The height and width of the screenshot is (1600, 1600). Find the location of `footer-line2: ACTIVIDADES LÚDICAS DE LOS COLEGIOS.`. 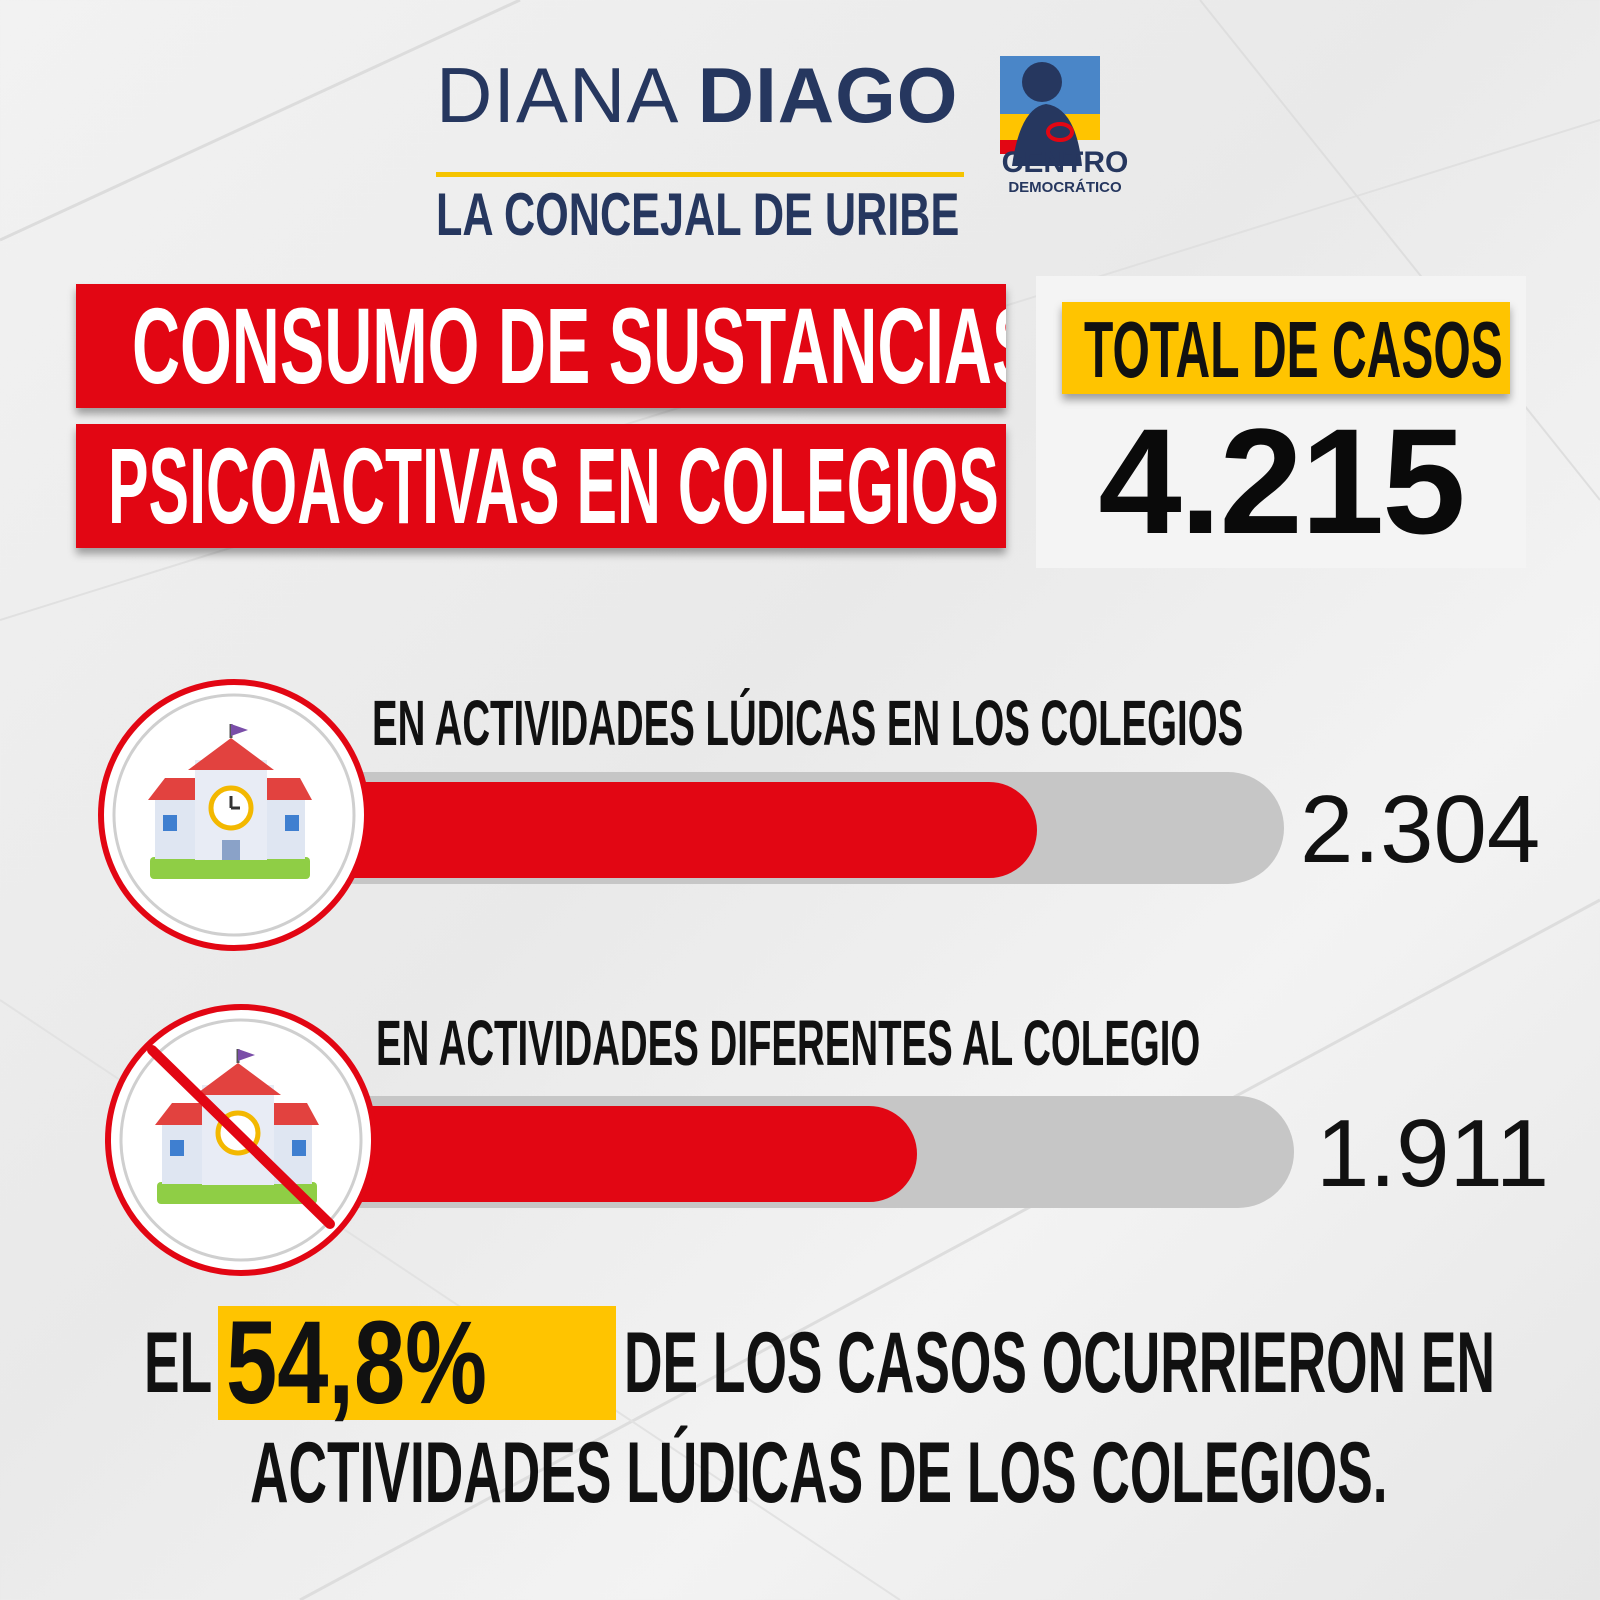

footer-line2: ACTIVIDADES LÚDICAS DE LOS COLEGIOS. is located at coordinates (819, 1473).